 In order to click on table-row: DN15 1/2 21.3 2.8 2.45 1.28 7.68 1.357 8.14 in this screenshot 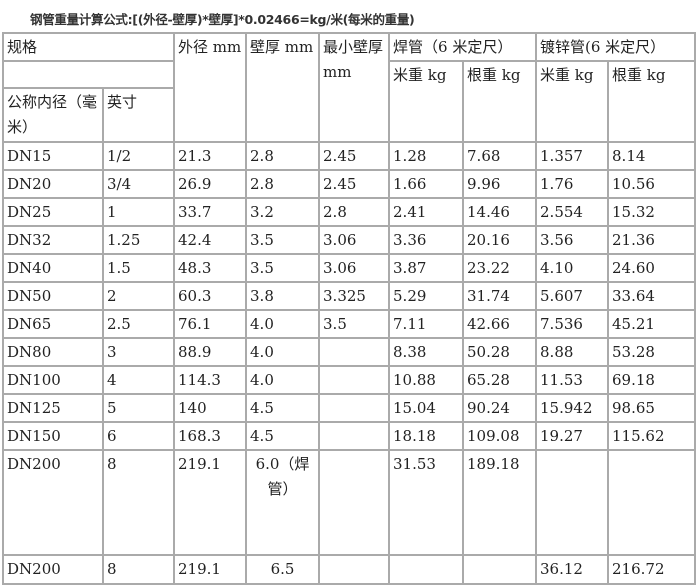, I will do `click(349, 156)`.